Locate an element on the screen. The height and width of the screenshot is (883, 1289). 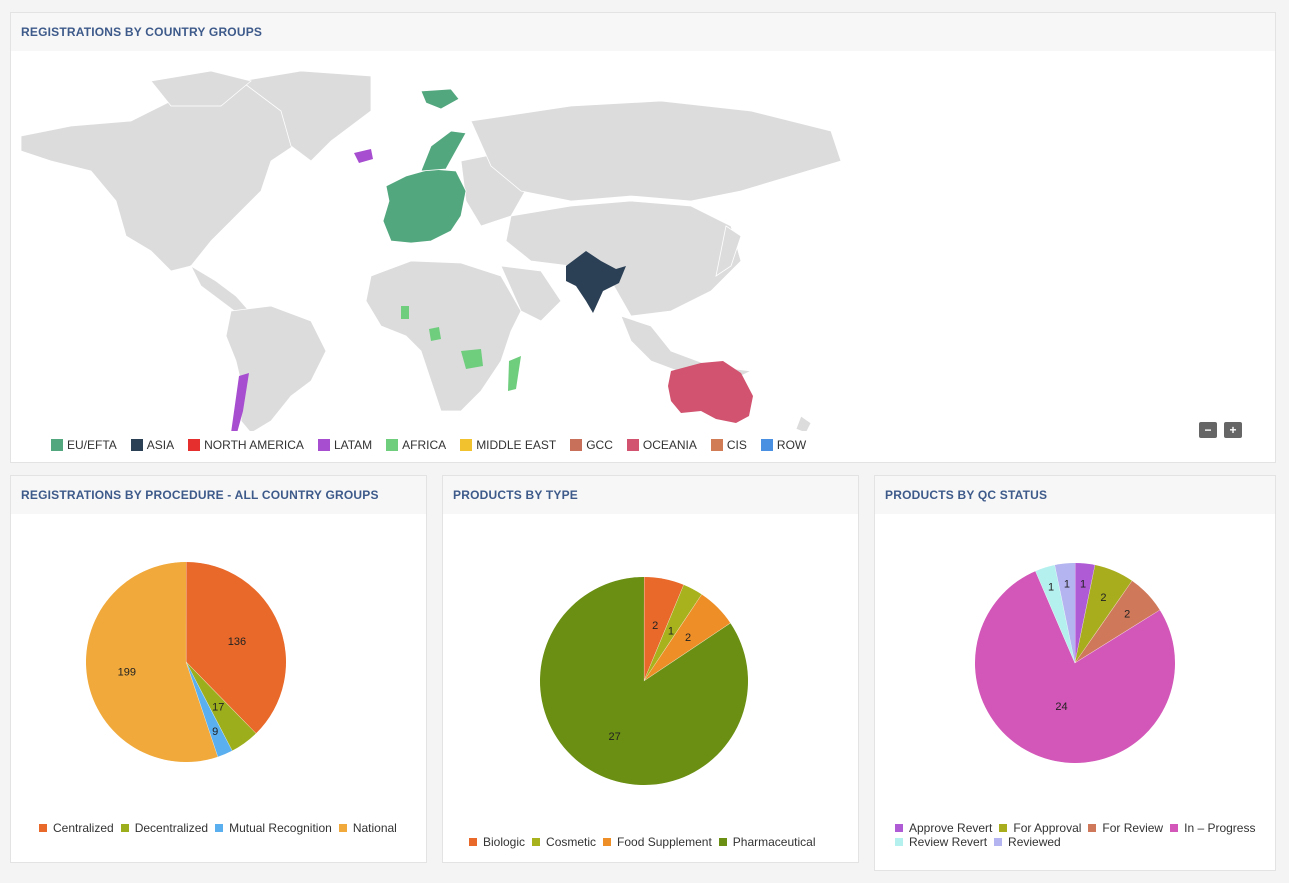
legend-label: Biologic is located at coordinates (504, 842).